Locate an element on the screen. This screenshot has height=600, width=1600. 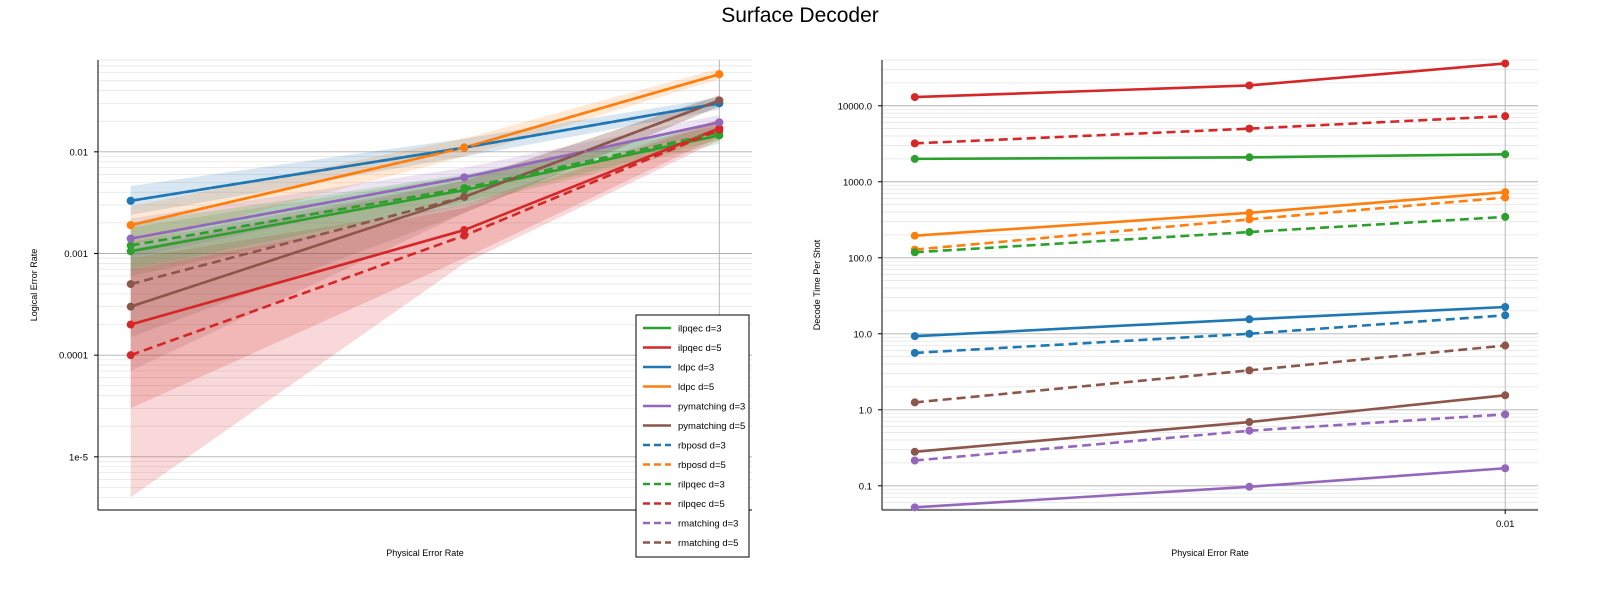
legend-label: ldpc d=3 is located at coordinates (696, 368).